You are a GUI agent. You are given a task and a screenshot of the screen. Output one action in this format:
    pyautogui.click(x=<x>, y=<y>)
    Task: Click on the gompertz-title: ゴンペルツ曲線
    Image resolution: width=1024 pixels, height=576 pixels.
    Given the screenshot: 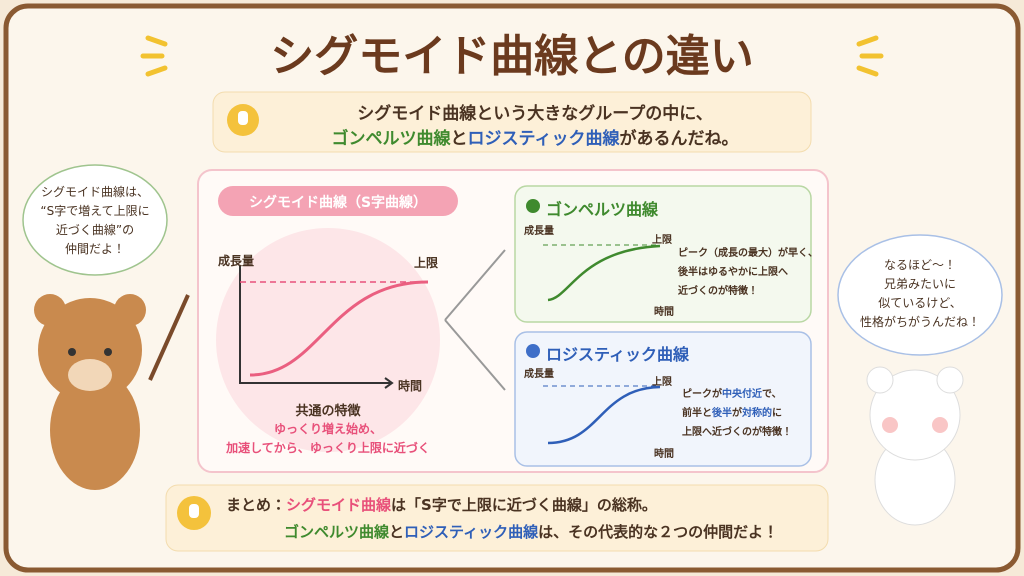 What is the action you would take?
    pyautogui.click(x=602, y=209)
    